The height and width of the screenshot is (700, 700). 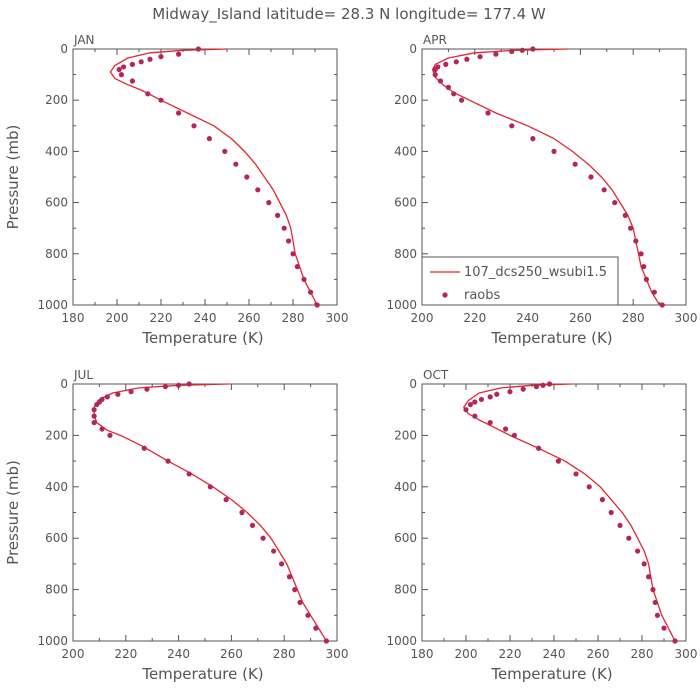 What do you see at coordinates (405, 203) in the screenshot?
I see `y-tick-label-apr: 600` at bounding box center [405, 203].